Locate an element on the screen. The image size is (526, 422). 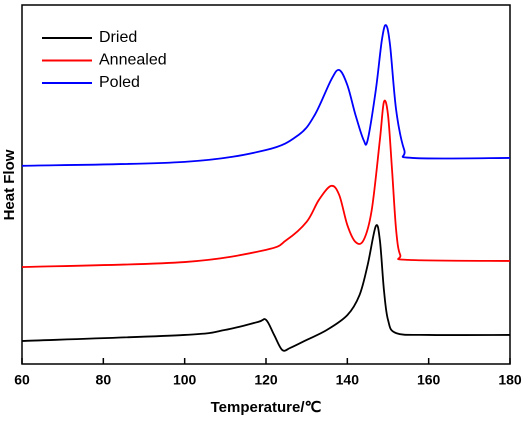
x-axis-title: Temperature/℃ is located at coordinates (266, 407).